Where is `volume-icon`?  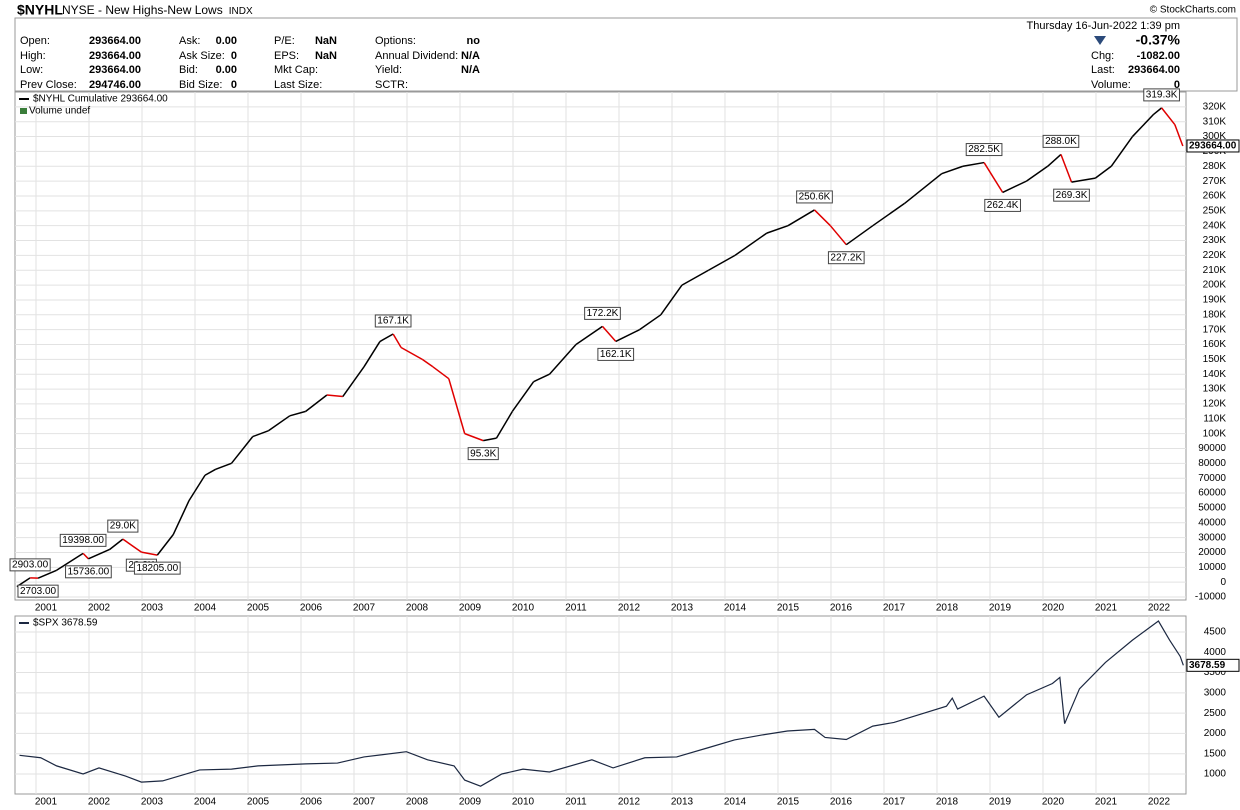
volume-icon is located at coordinates (23, 111).